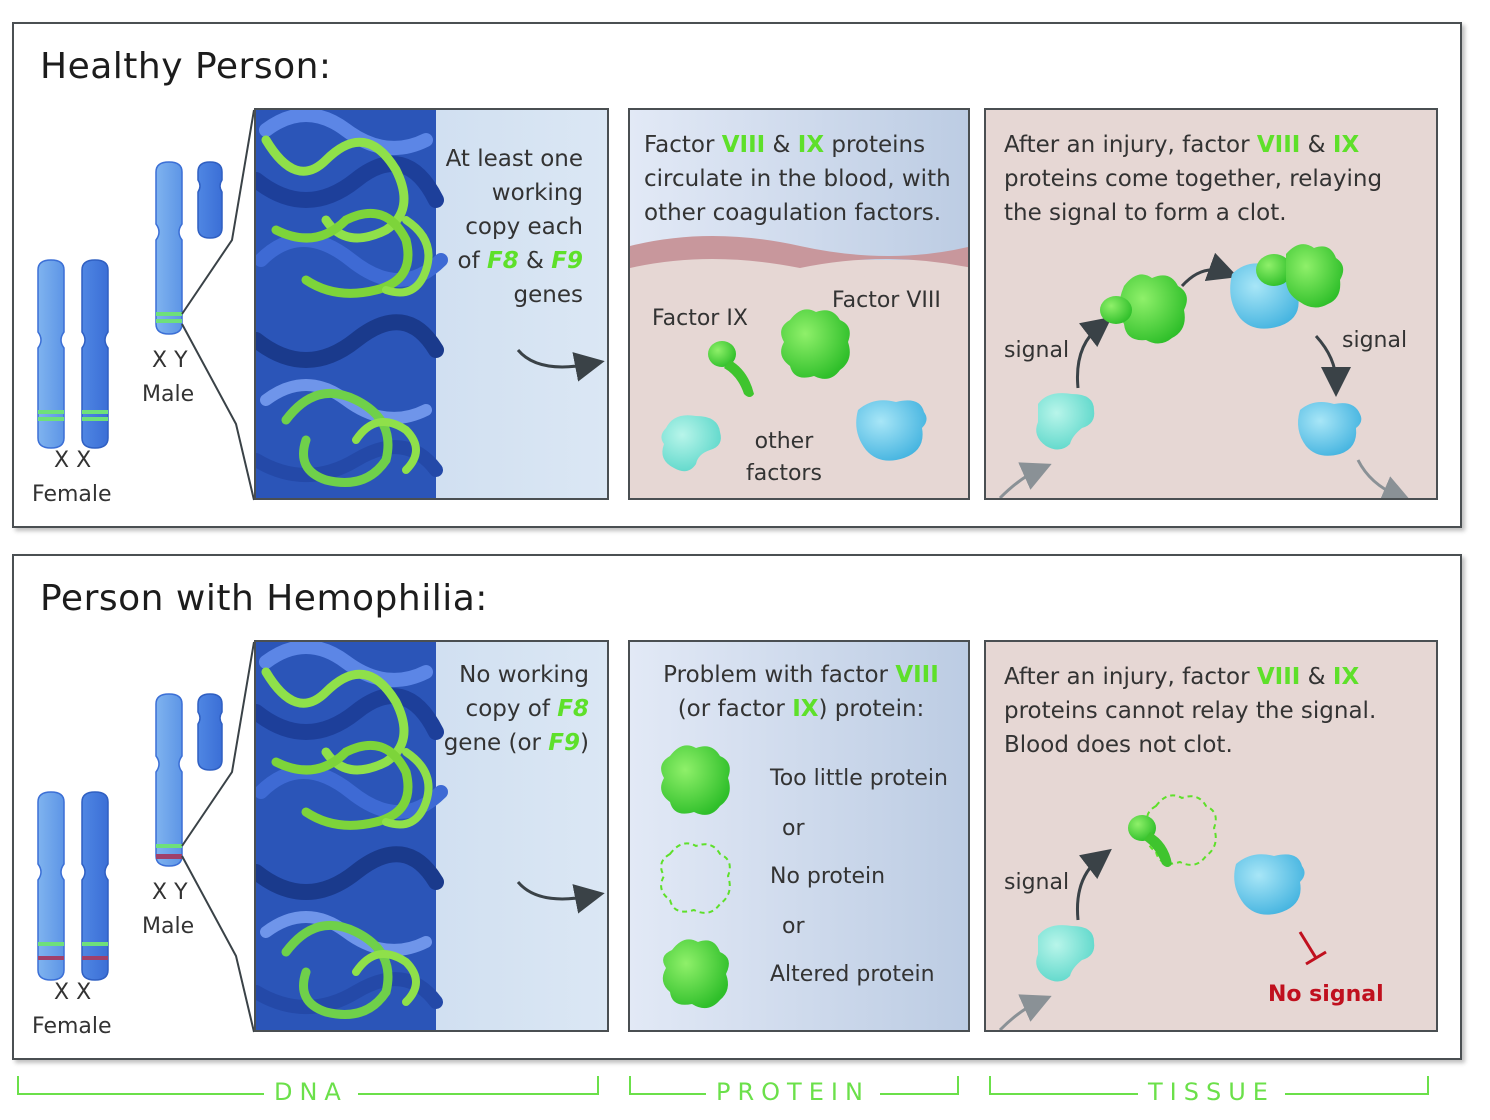 The width and height of the screenshot is (1490, 1120). Describe the element at coordinates (781, 145) in the screenshot. I see `ptext-amp: &` at that location.